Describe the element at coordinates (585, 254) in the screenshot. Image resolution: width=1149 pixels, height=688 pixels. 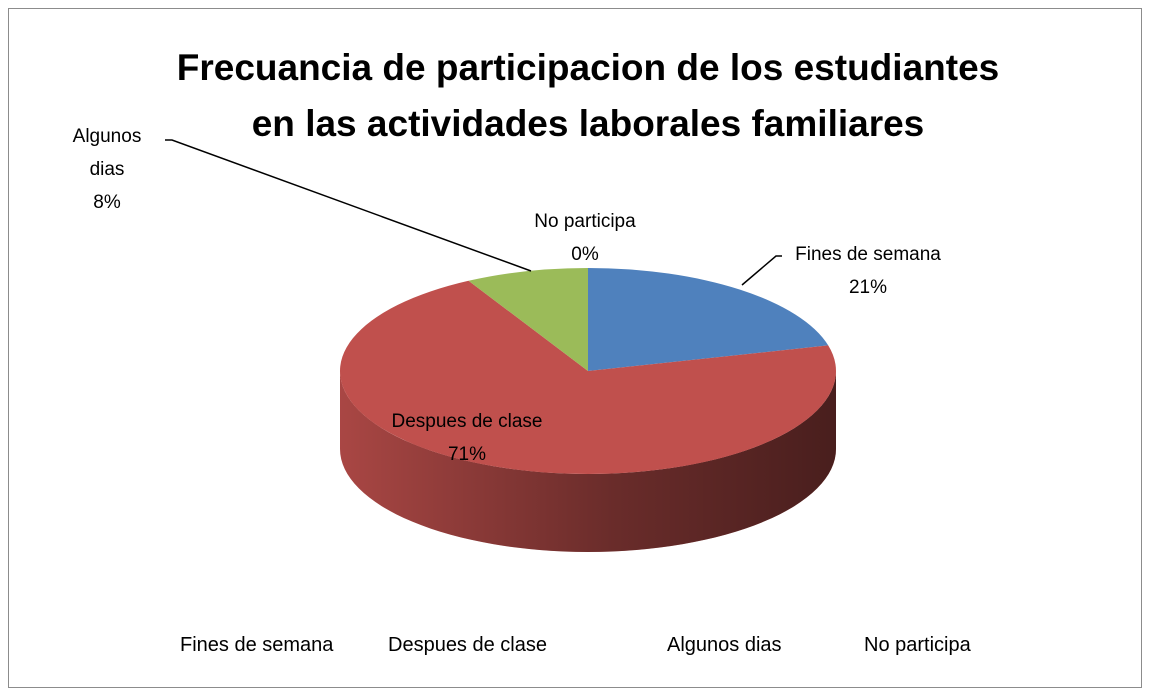
I see `data-label-value: 0%` at that location.